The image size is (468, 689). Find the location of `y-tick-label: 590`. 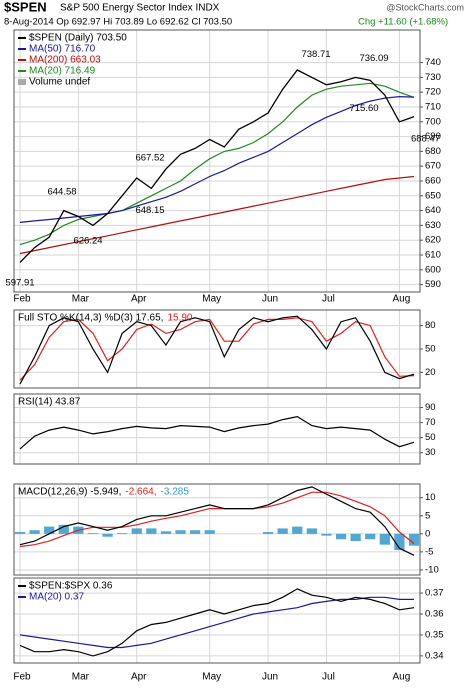

y-tick-label: 590 is located at coordinates (433, 284).